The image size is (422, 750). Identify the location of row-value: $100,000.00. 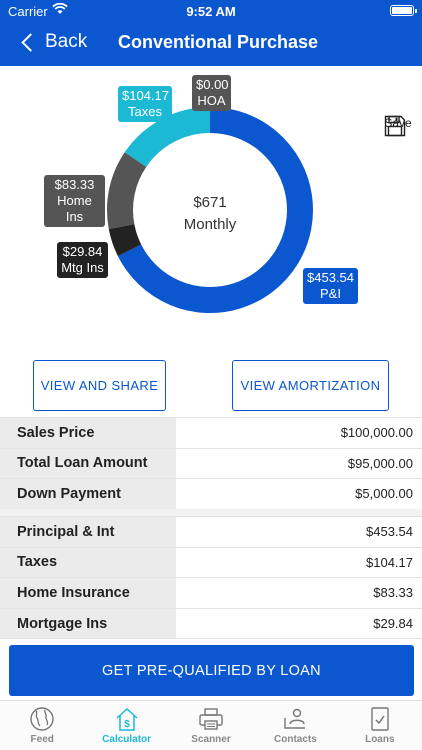
(376, 433).